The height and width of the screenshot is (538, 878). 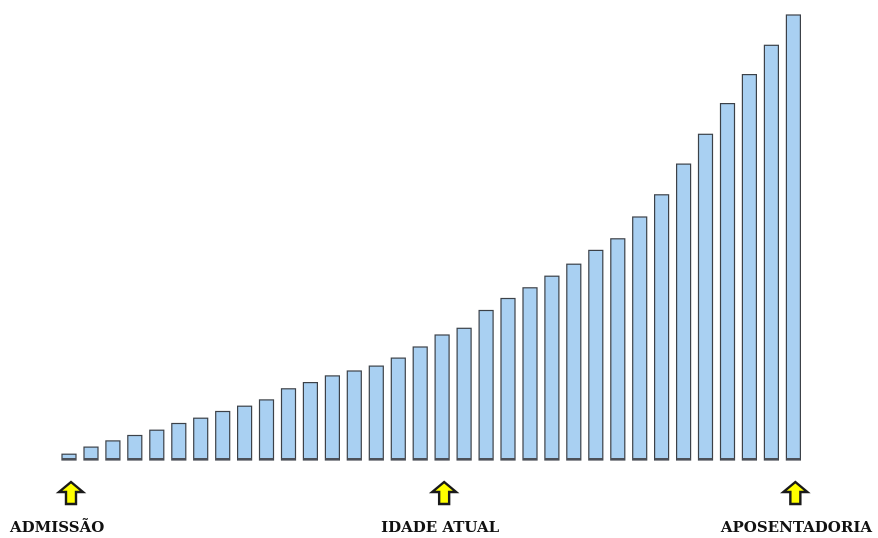 I want to click on marker-2: IDADE ATUAL, so click(x=440, y=508).